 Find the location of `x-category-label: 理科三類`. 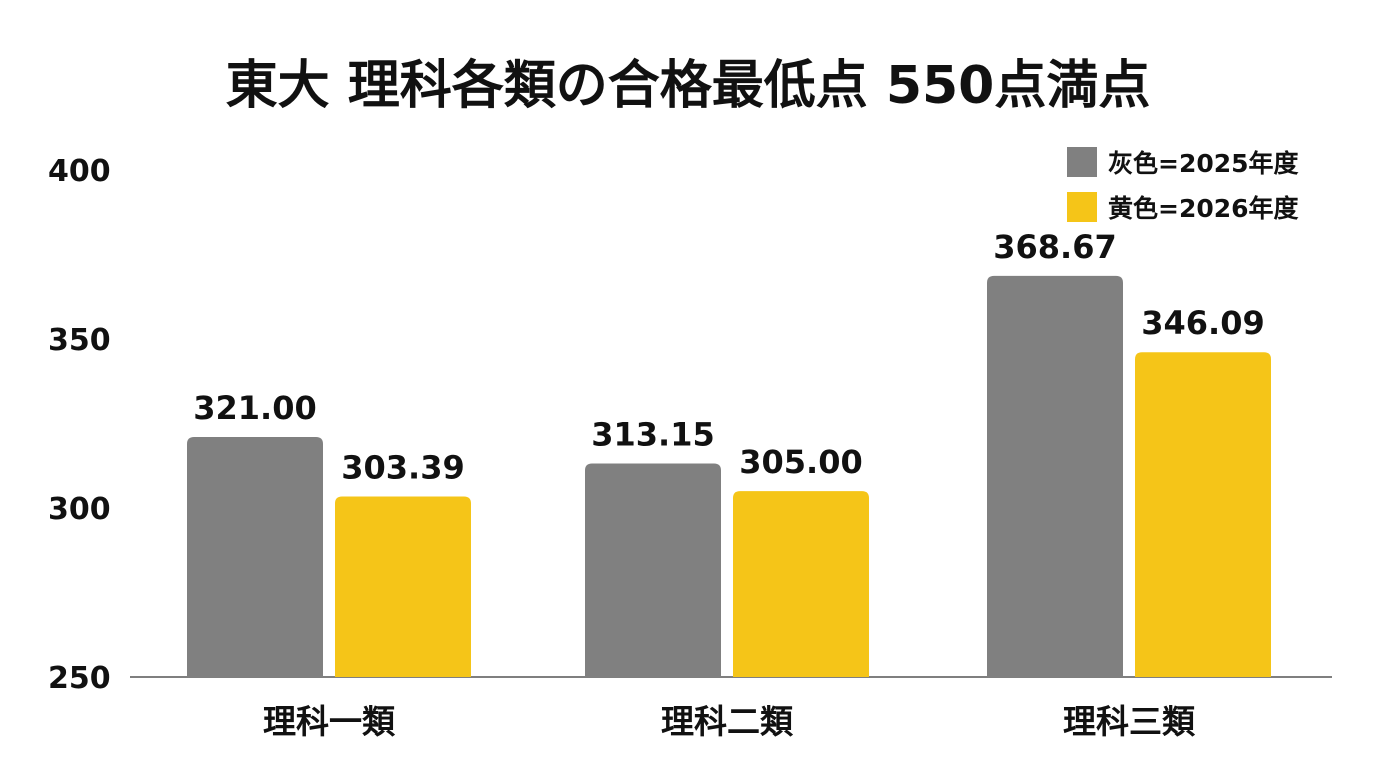

x-category-label: 理科三類 is located at coordinates (1129, 721).